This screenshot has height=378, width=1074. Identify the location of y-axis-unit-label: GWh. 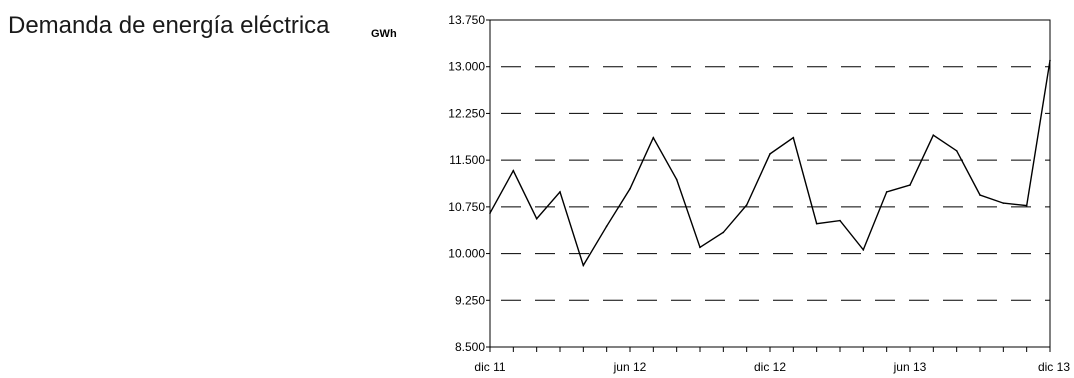
(384, 34).